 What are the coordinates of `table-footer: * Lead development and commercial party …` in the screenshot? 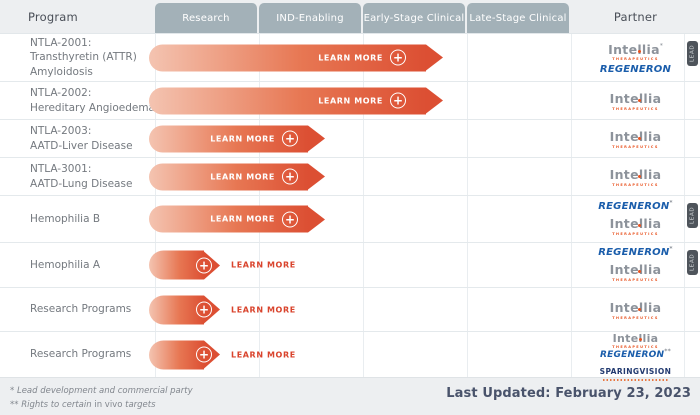 It's located at (350, 396).